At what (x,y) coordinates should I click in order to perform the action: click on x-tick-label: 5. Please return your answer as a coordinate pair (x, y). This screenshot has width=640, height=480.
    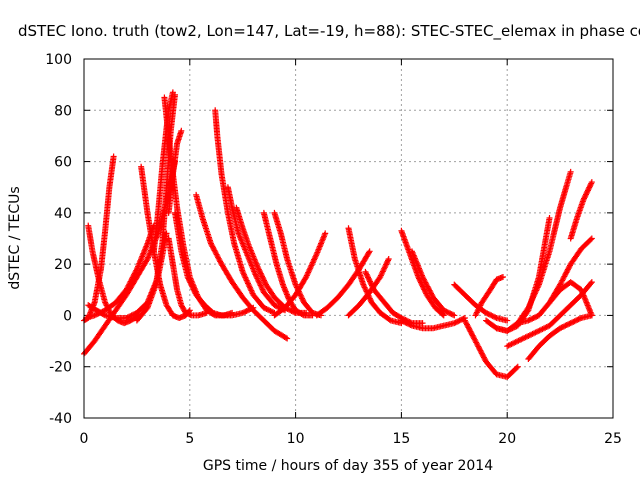
    Looking at the image, I should click on (189, 439).